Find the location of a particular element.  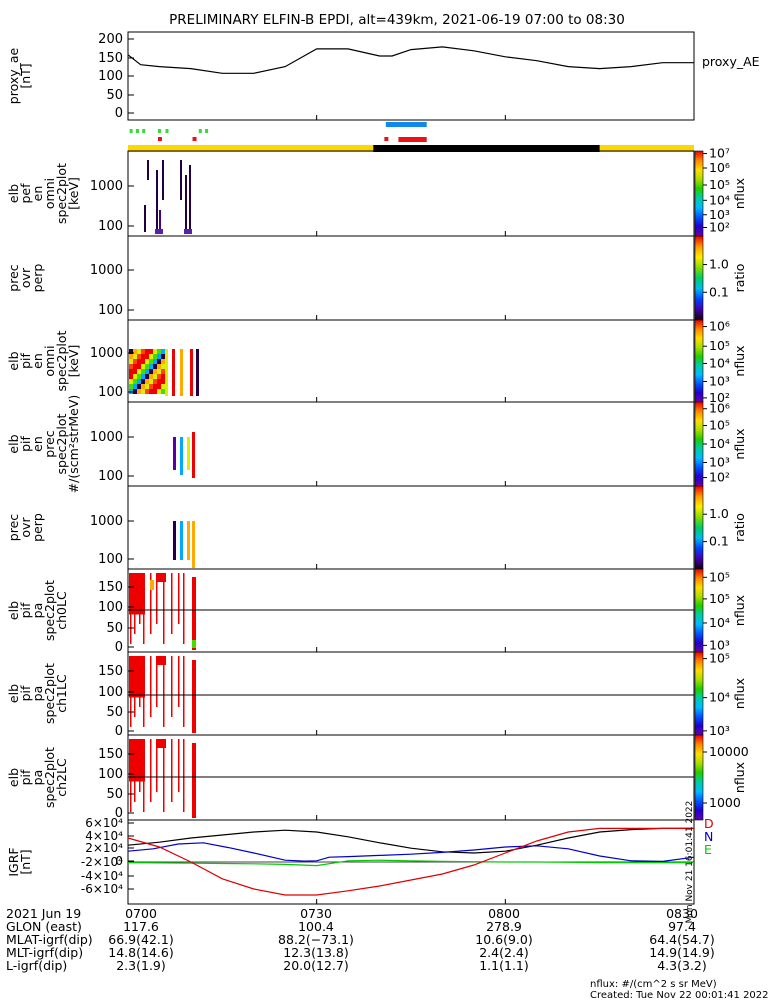

igrf-legend-N: N is located at coordinates (708, 836).